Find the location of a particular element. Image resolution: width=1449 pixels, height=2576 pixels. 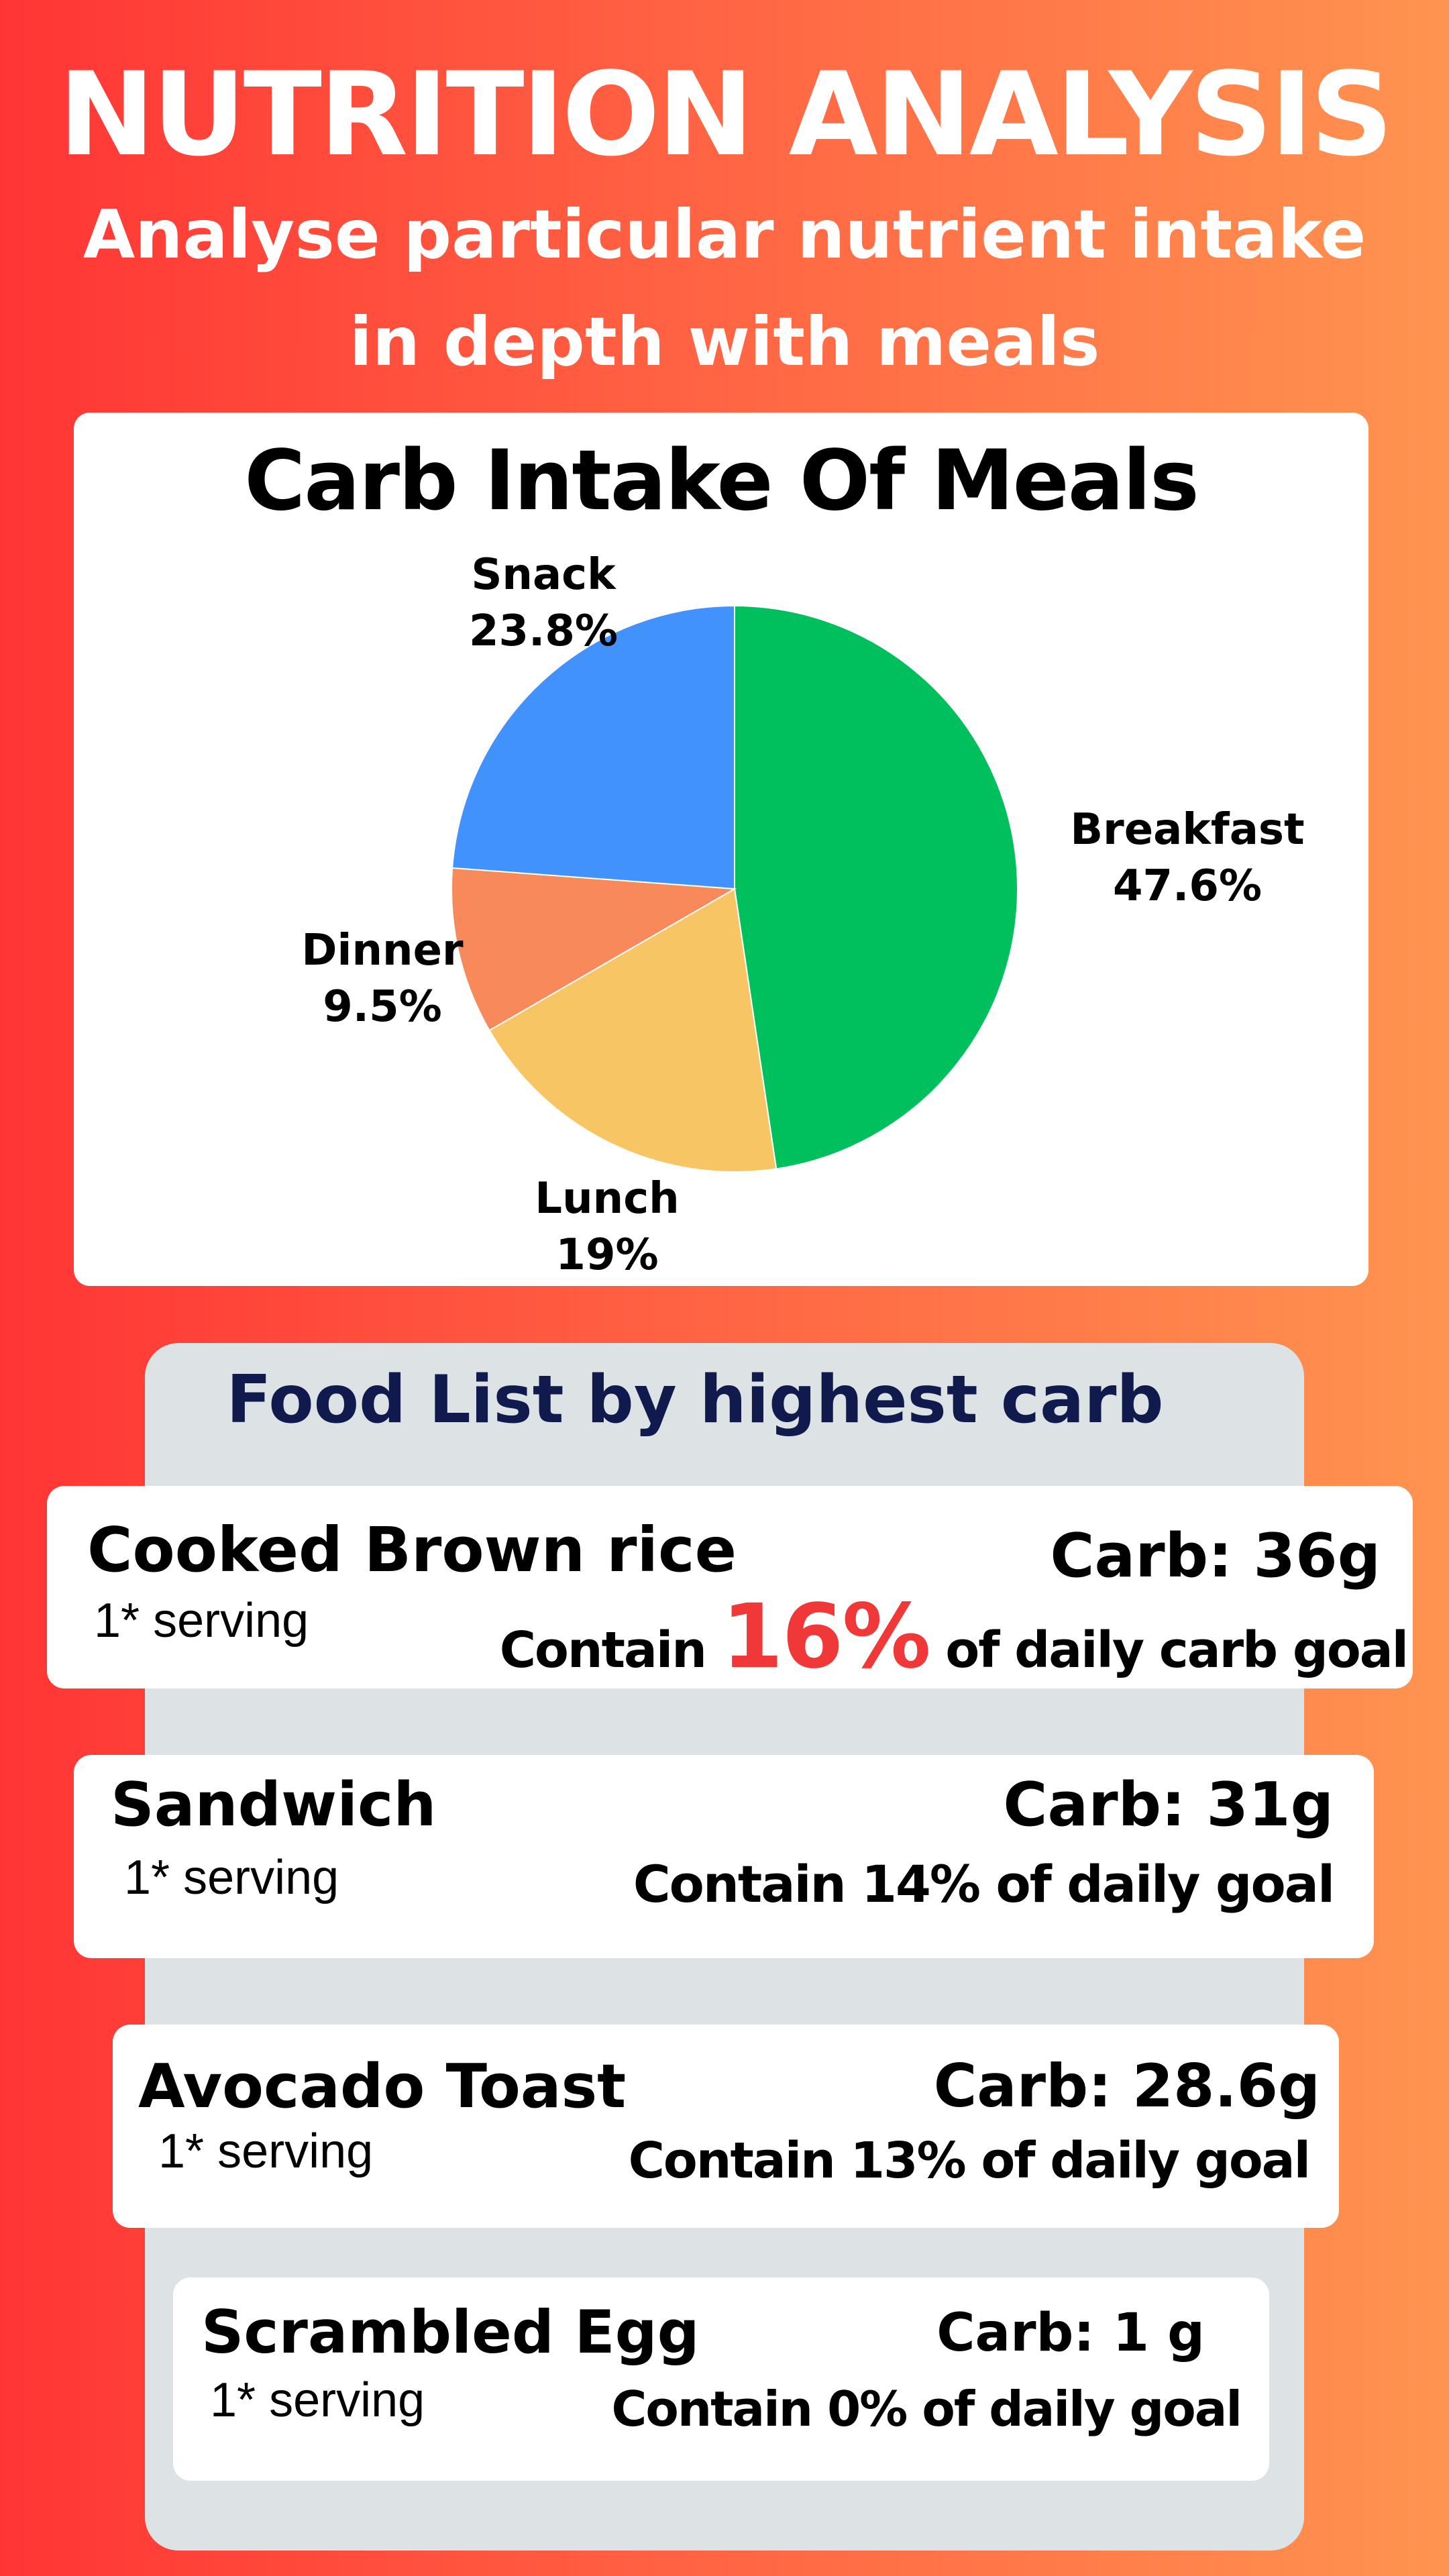

slice-value: 19% is located at coordinates (607, 1255).